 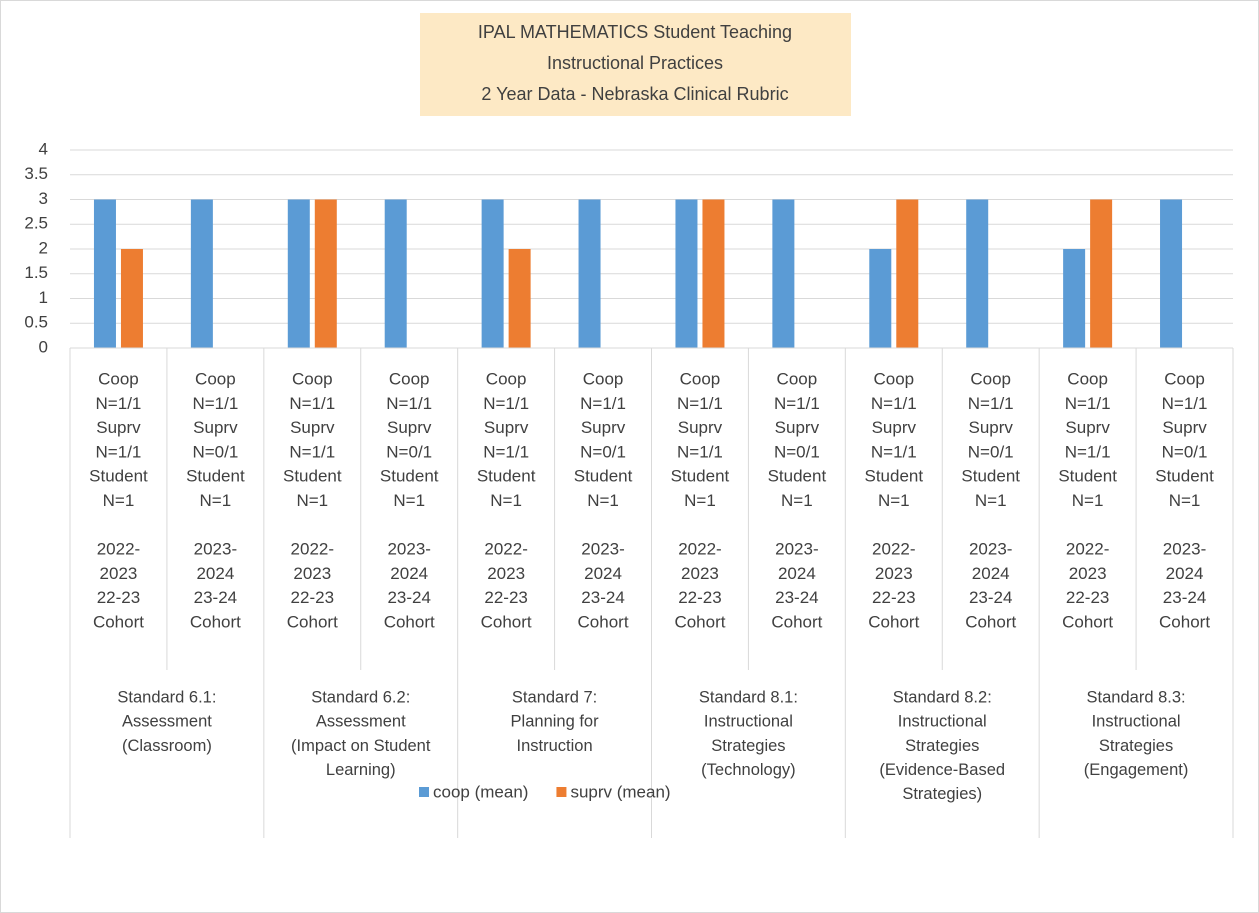 I want to click on group-label: Planning for, so click(x=555, y=722).